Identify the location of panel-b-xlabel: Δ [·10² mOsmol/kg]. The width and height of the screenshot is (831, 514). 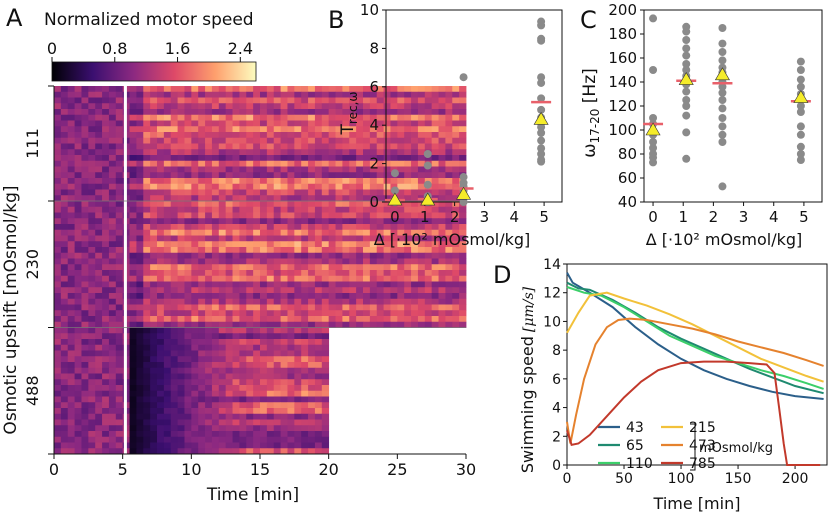
(452, 239).